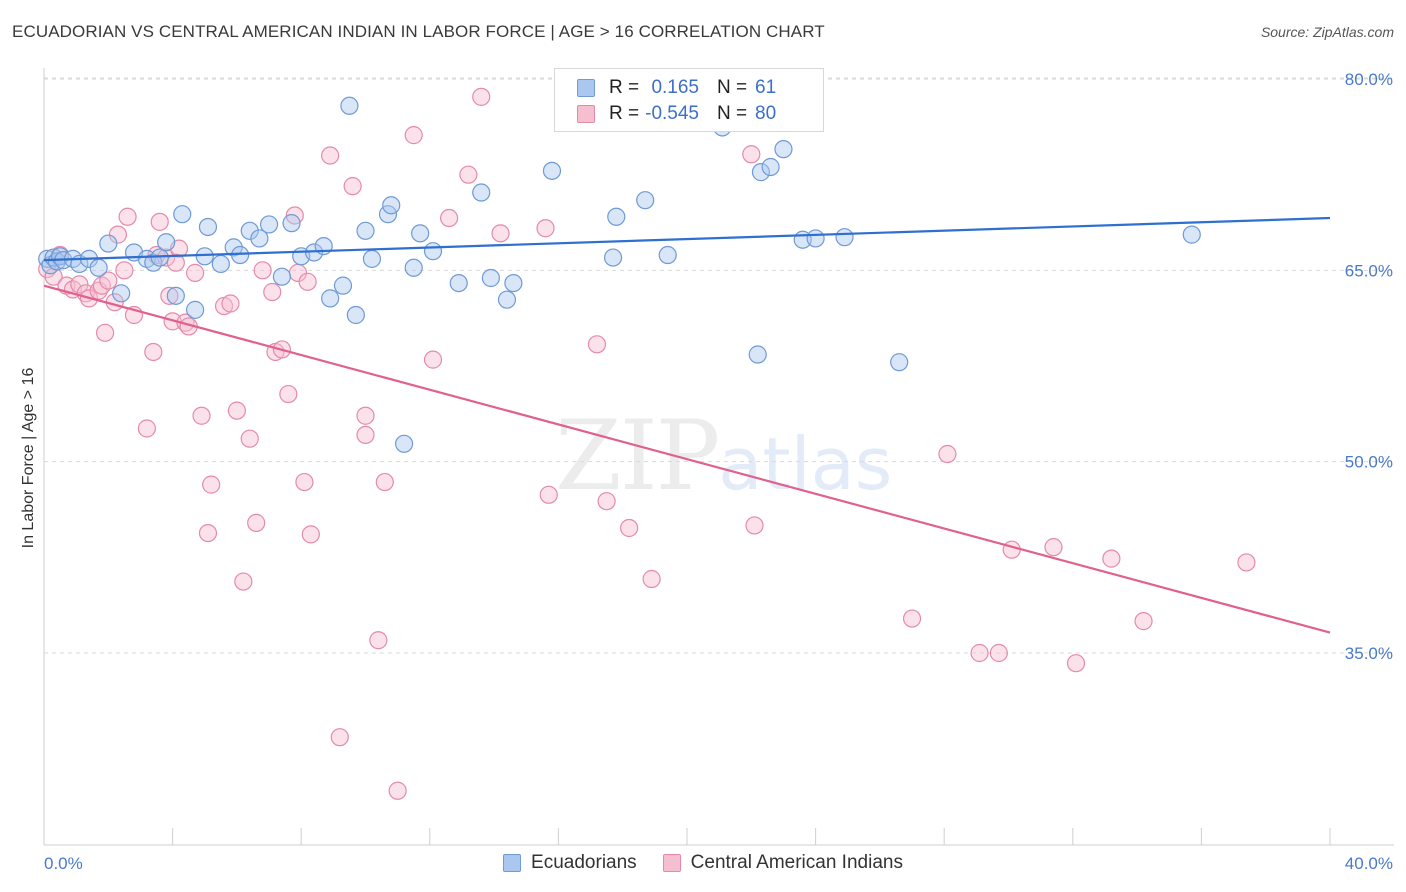  Describe the element at coordinates (584, 862) in the screenshot. I see `legend-label: Ecuadorians` at that location.